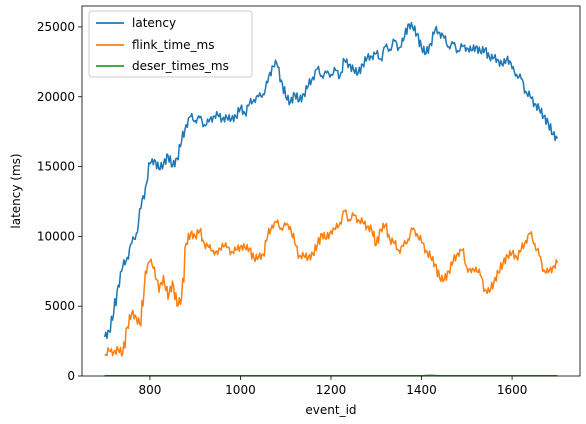  I want to click on x-axis: 800 1000 1200 1400 1600, so click(332, 386).